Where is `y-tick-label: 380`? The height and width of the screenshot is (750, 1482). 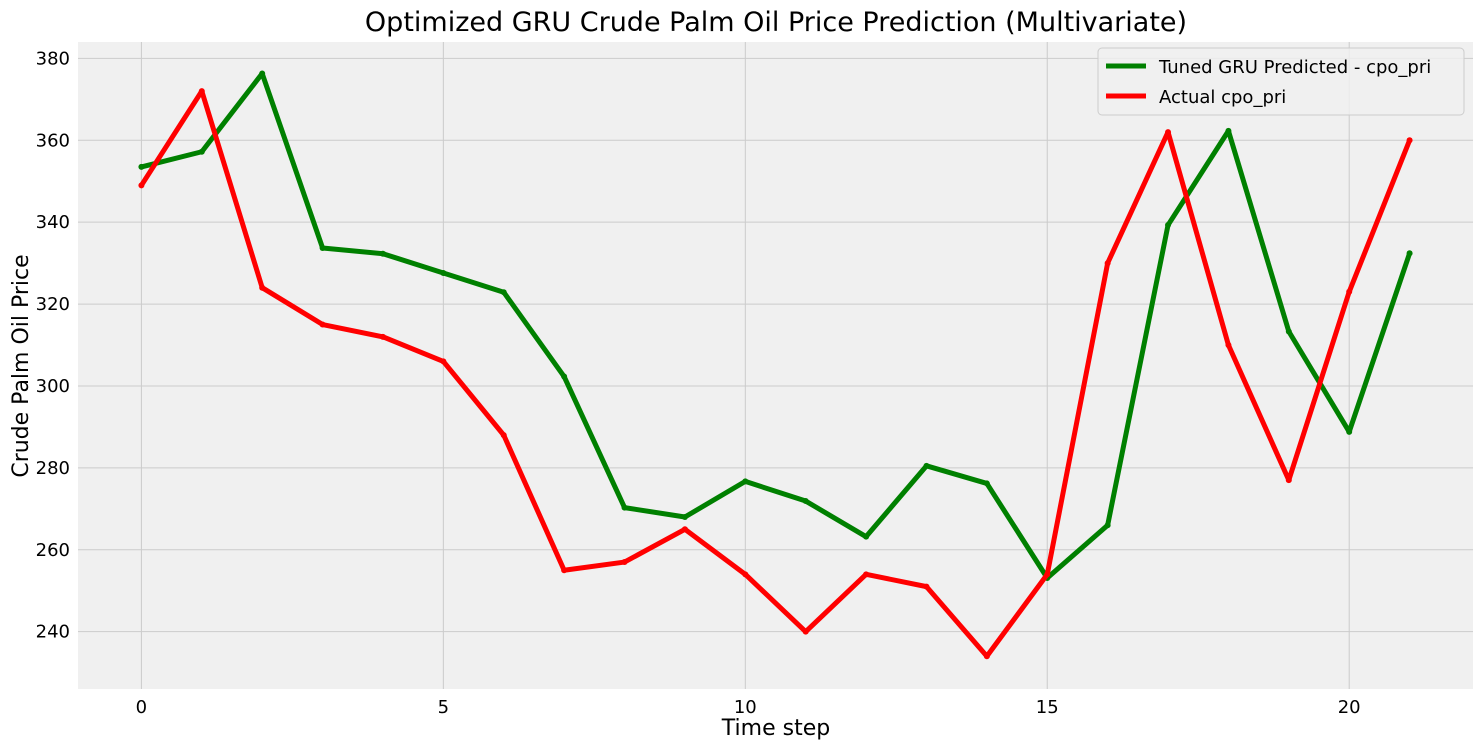 y-tick-label: 380 is located at coordinates (53, 58).